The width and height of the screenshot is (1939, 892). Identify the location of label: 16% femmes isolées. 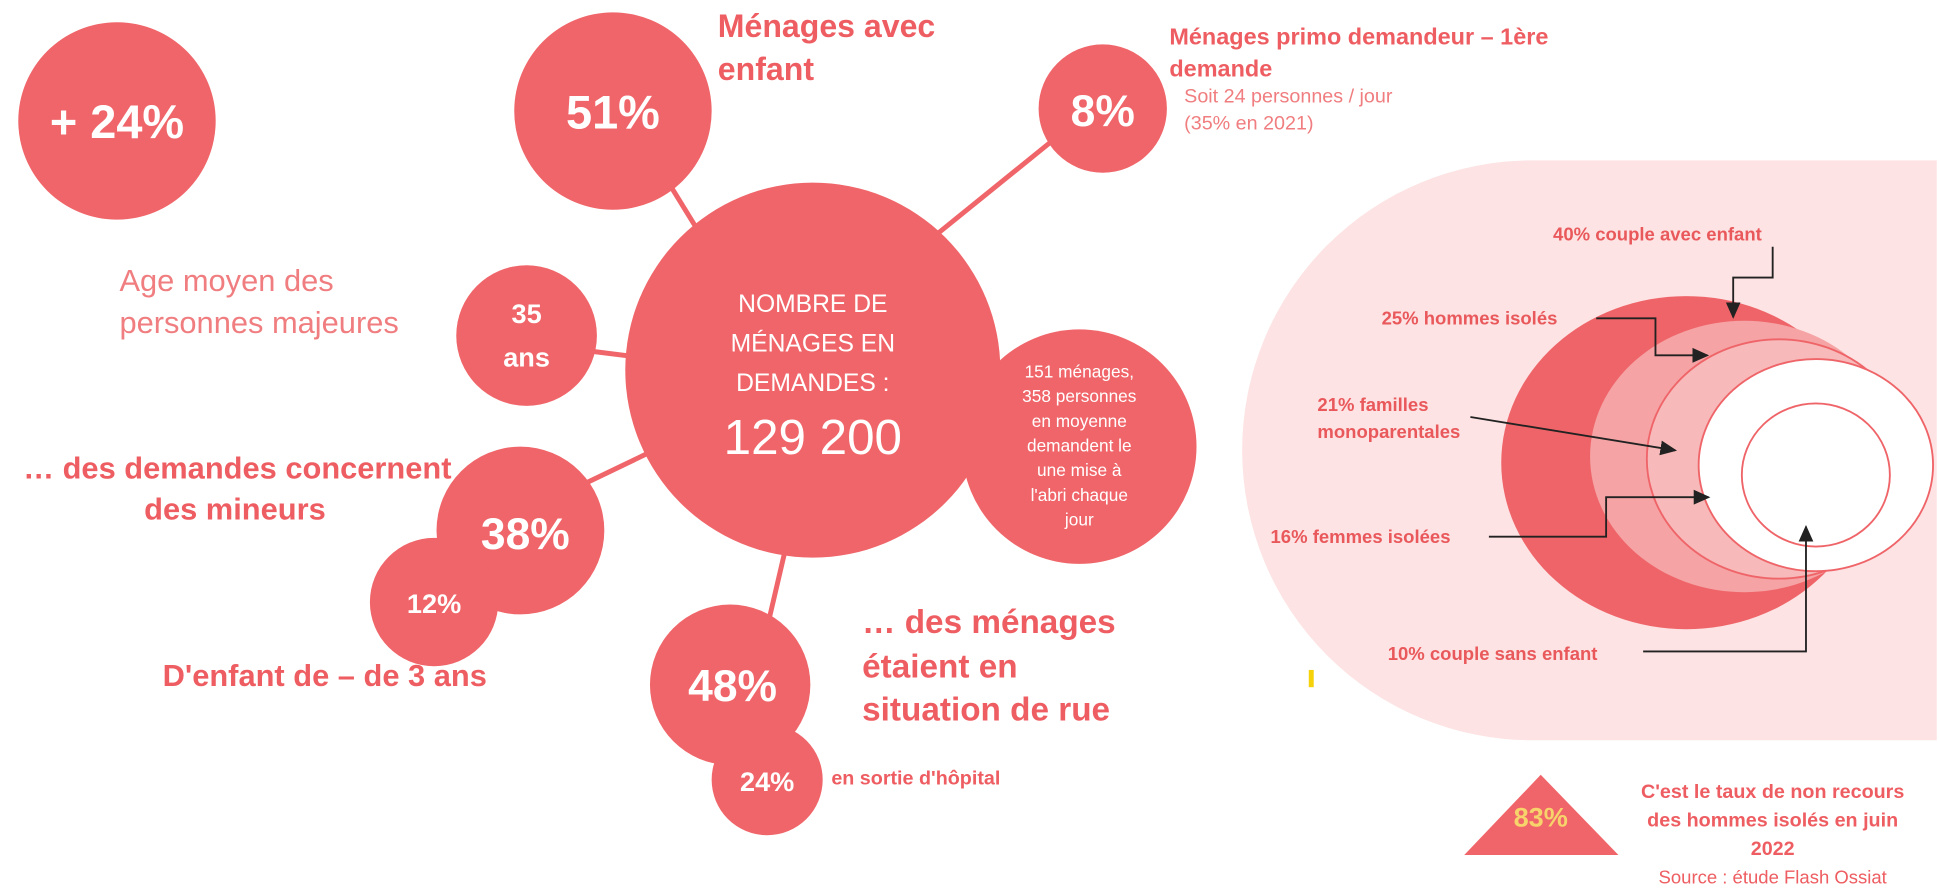
(1361, 536).